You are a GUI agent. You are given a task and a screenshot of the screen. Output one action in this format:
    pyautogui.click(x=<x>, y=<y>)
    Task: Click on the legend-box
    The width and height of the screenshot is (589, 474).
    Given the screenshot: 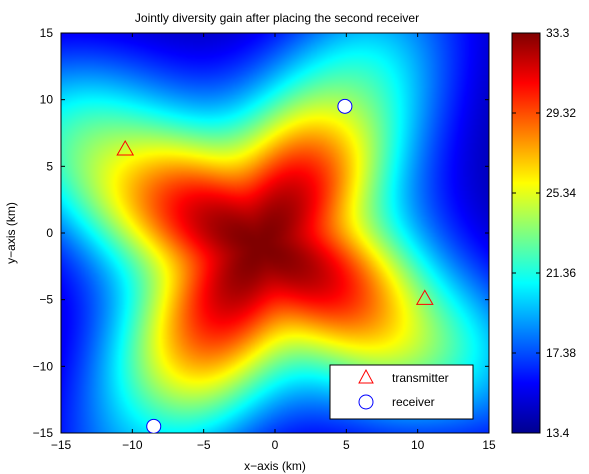 What is the action you would take?
    pyautogui.click(x=401, y=392)
    